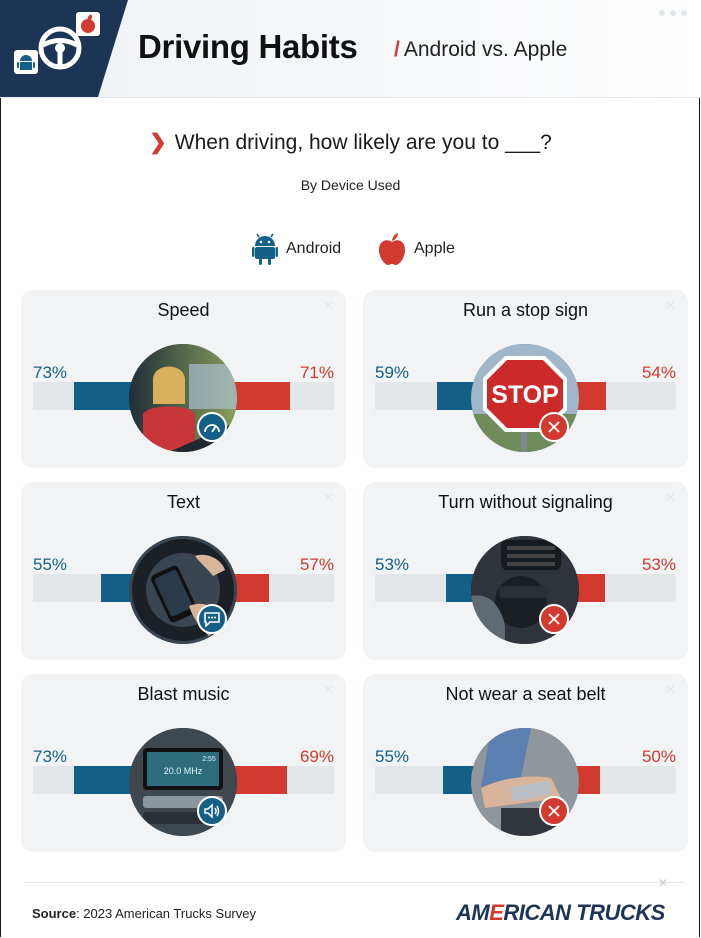  I want to click on steering-wheel-icon, so click(60, 48).